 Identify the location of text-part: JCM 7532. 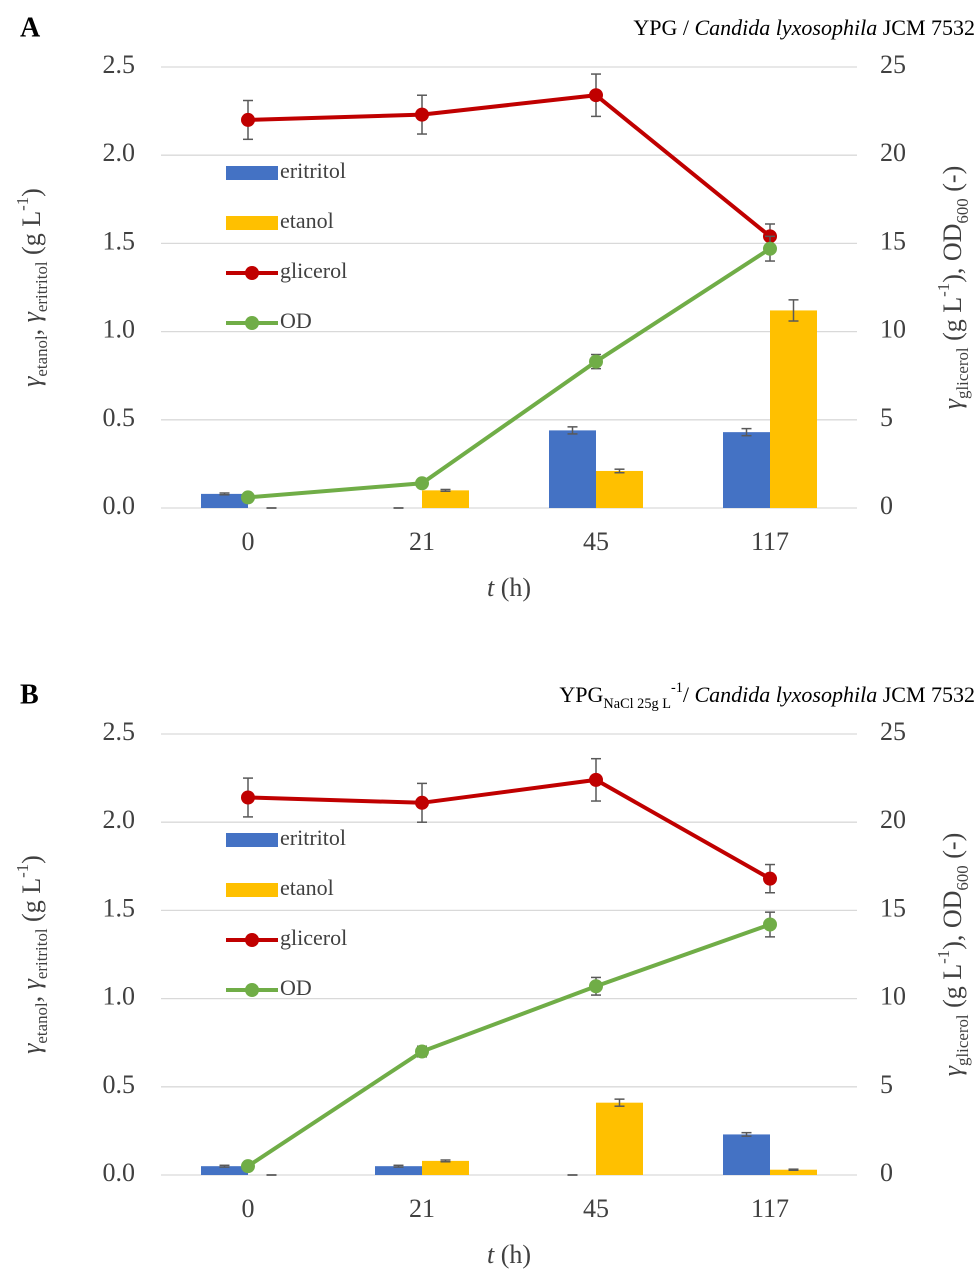
(926, 27).